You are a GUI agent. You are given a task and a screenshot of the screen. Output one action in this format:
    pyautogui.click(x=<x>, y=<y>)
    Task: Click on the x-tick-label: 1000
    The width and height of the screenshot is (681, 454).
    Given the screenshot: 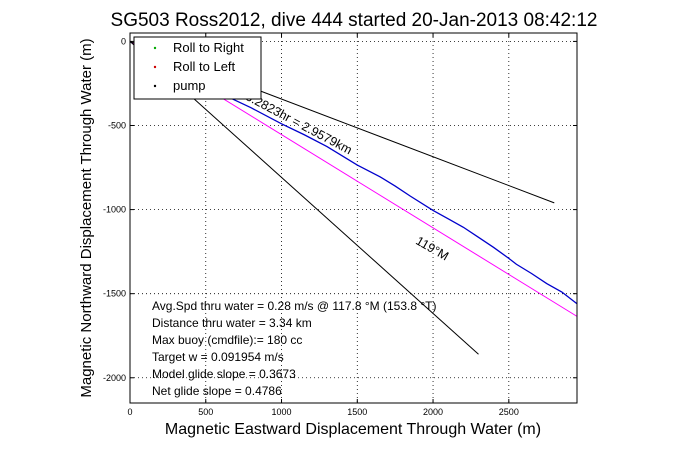 What is the action you would take?
    pyautogui.click(x=282, y=412)
    